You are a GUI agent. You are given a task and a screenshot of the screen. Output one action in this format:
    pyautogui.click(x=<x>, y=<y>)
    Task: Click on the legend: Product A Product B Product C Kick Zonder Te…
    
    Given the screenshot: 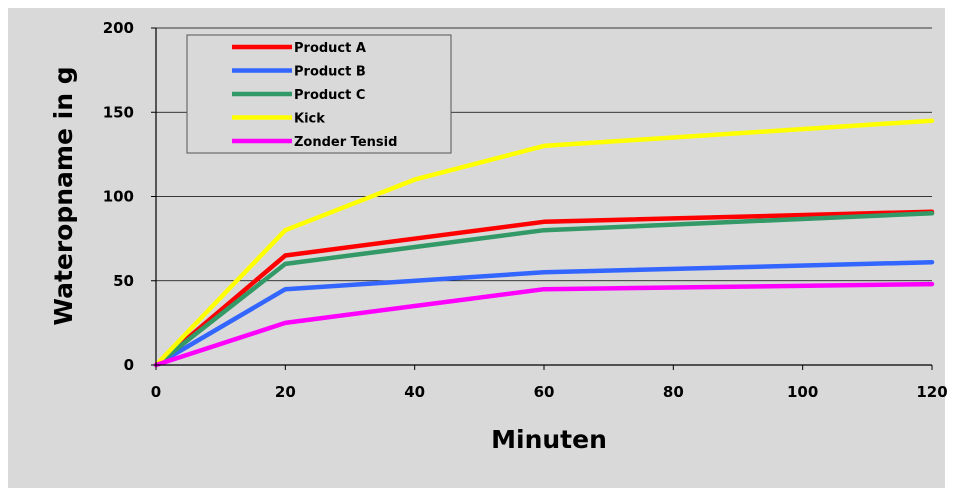 What is the action you would take?
    pyautogui.click(x=319, y=94)
    